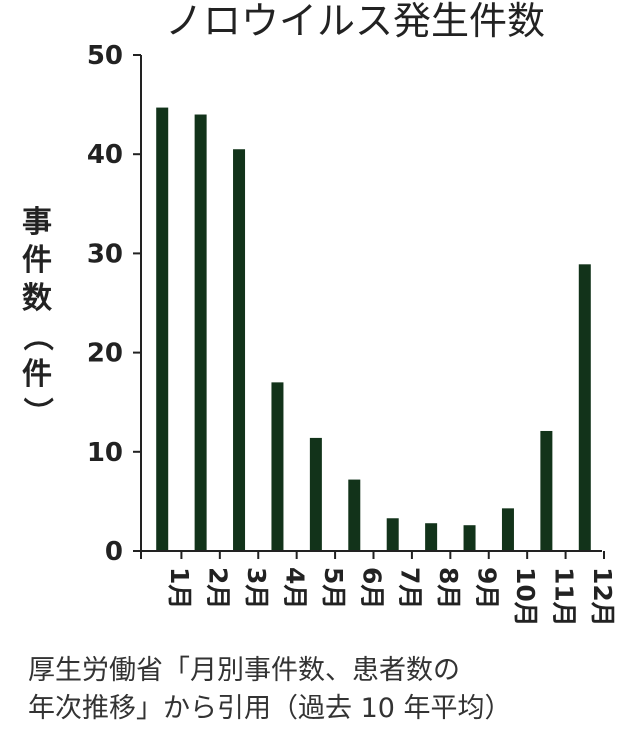  What do you see at coordinates (270, 708) in the screenshot?
I see `source-line-2: 年次推移」から引用（過去 10 年平均）` at bounding box center [270, 708].